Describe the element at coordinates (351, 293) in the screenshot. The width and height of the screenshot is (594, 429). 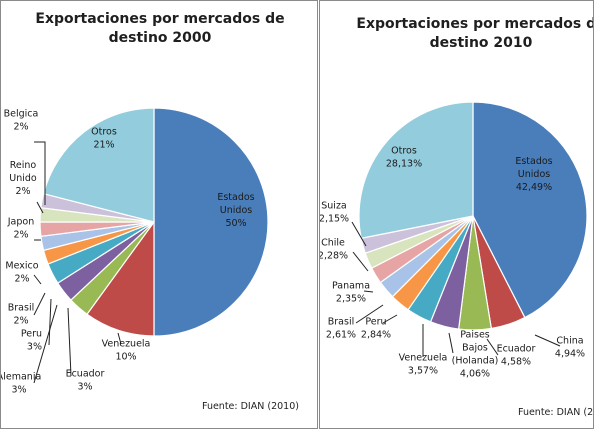
I see `data-label-panama: Panama 2,35%` at that location.